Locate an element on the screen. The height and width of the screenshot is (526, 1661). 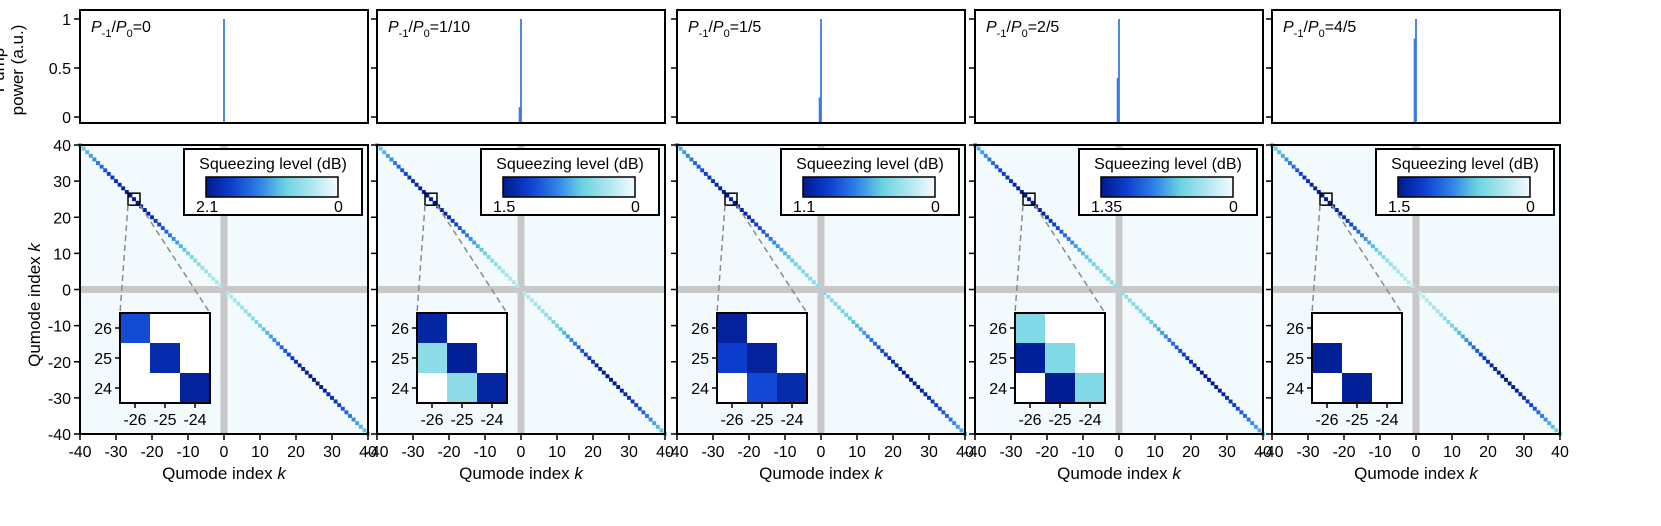
xlabel-k: k is located at coordinates (282, 473).